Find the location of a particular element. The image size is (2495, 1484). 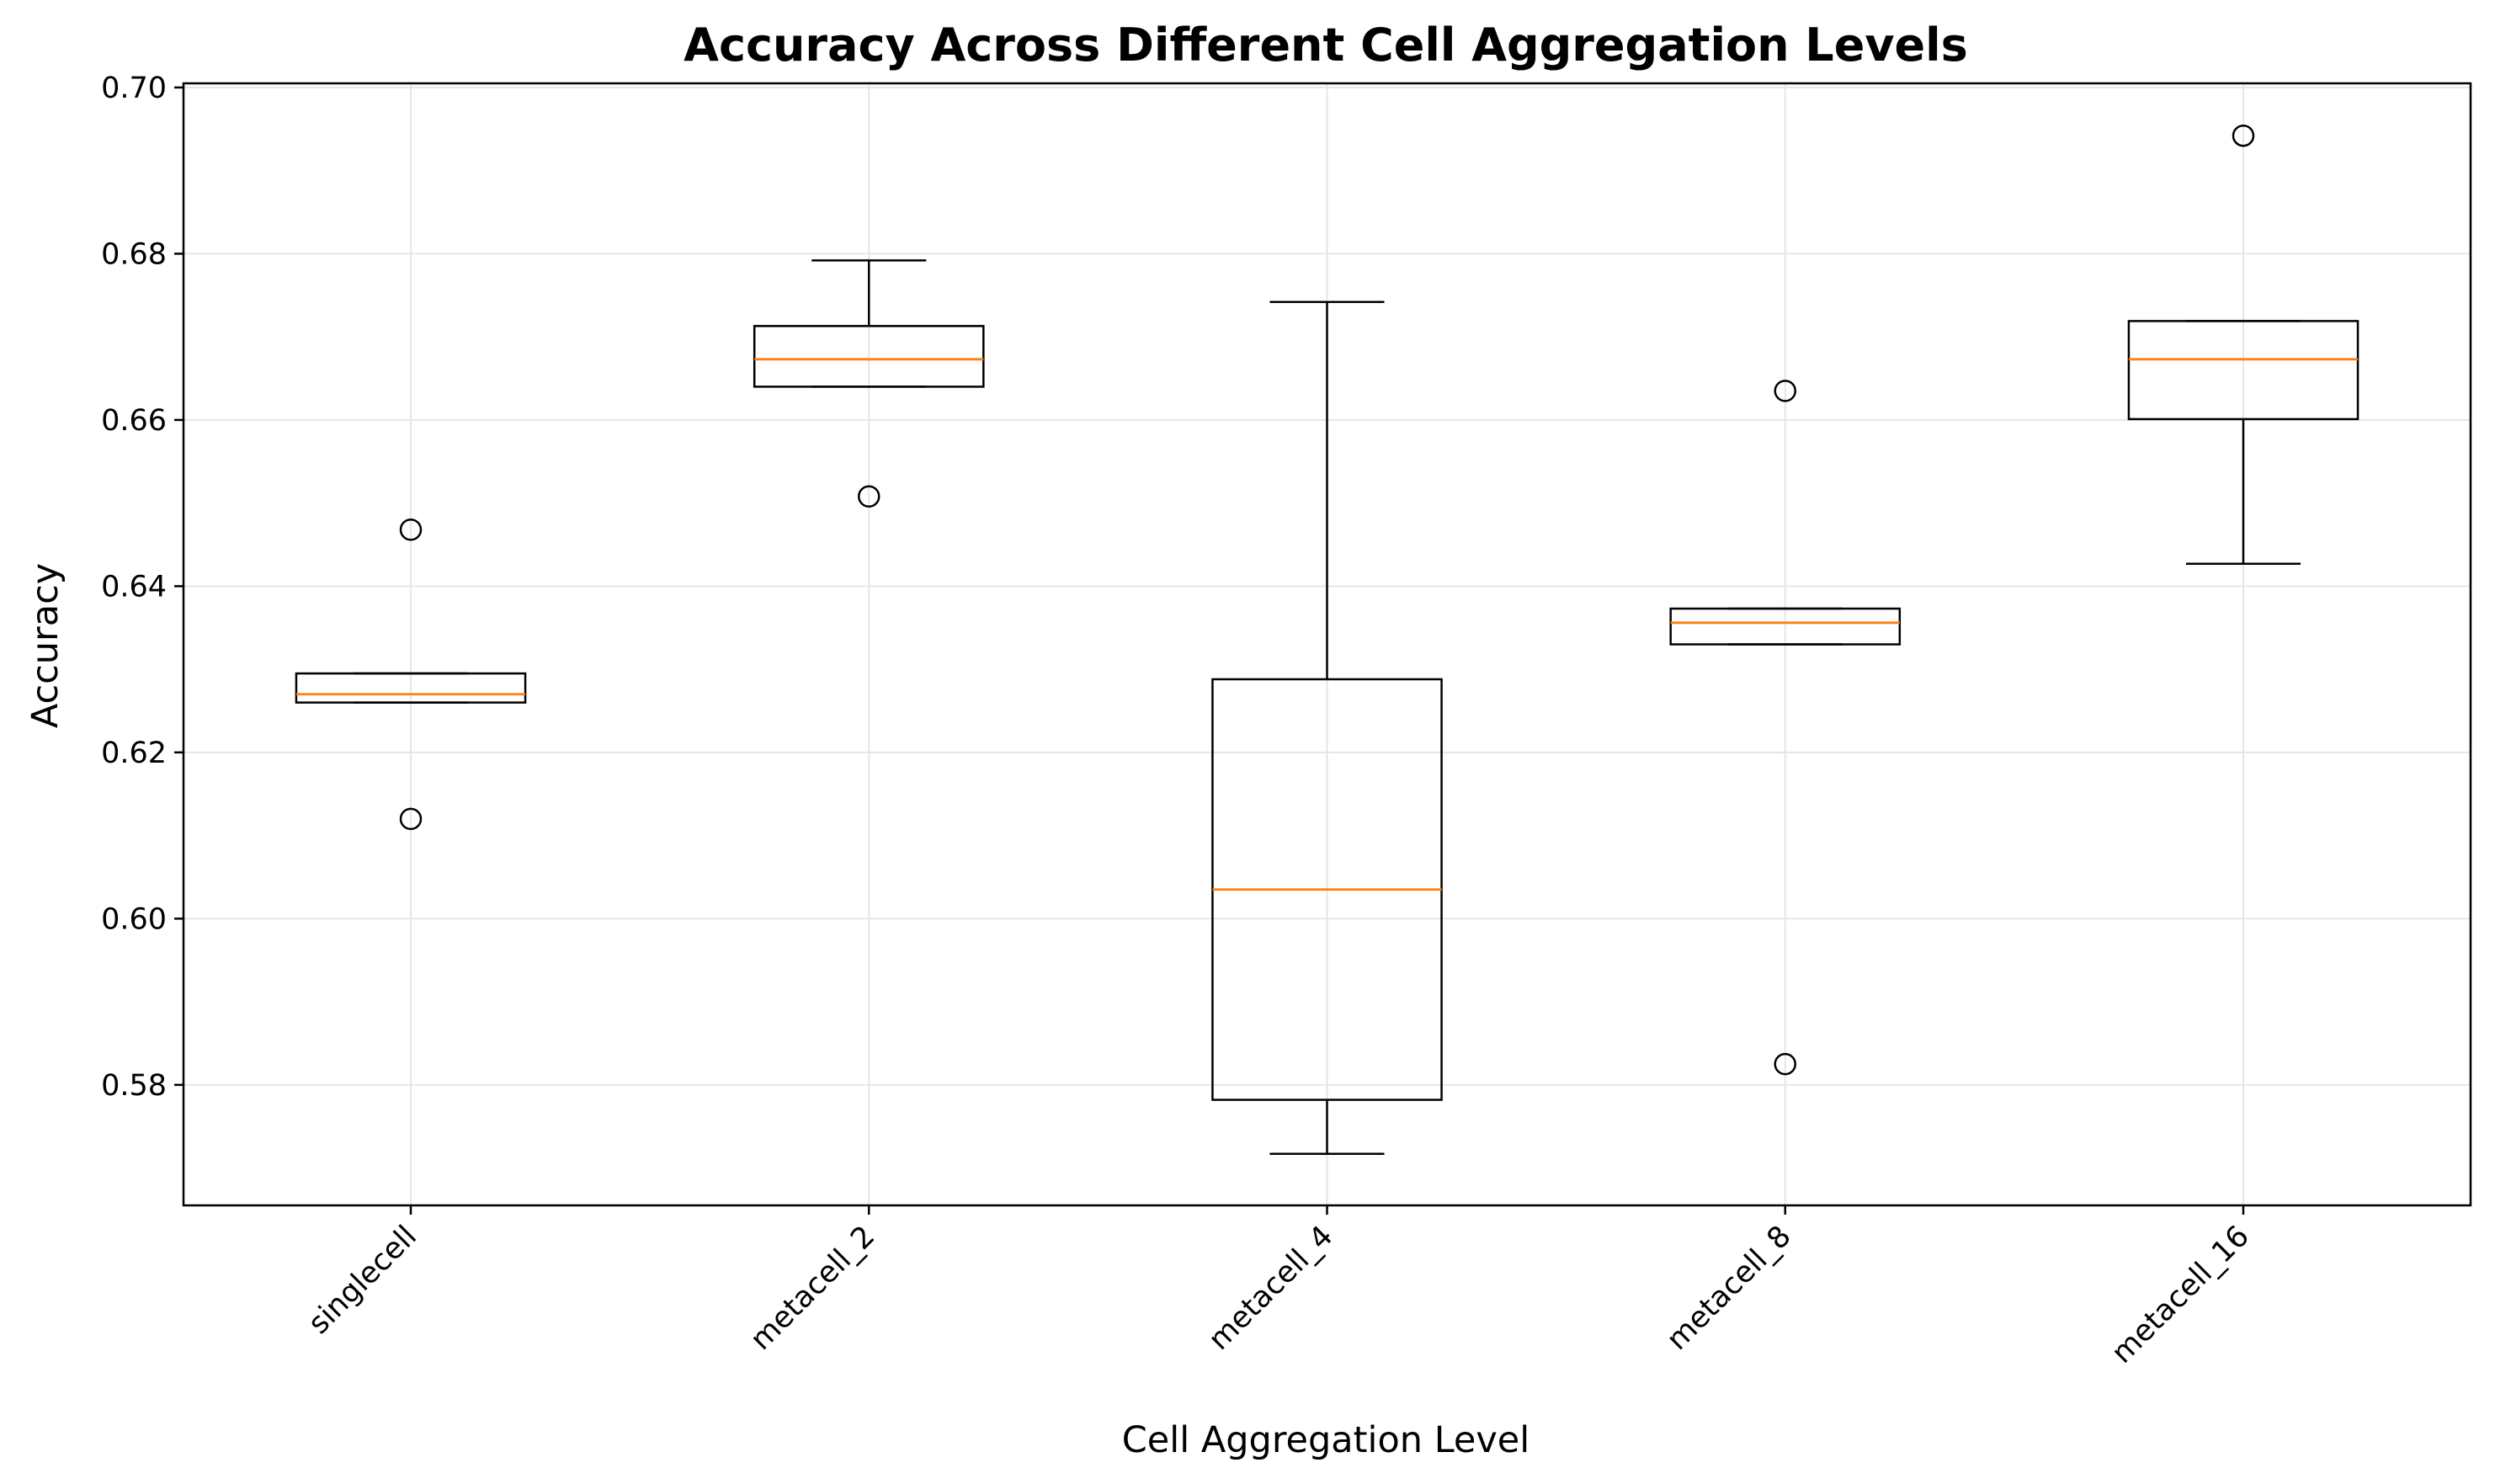

y-axis-label: Accuracy is located at coordinates (45, 645).